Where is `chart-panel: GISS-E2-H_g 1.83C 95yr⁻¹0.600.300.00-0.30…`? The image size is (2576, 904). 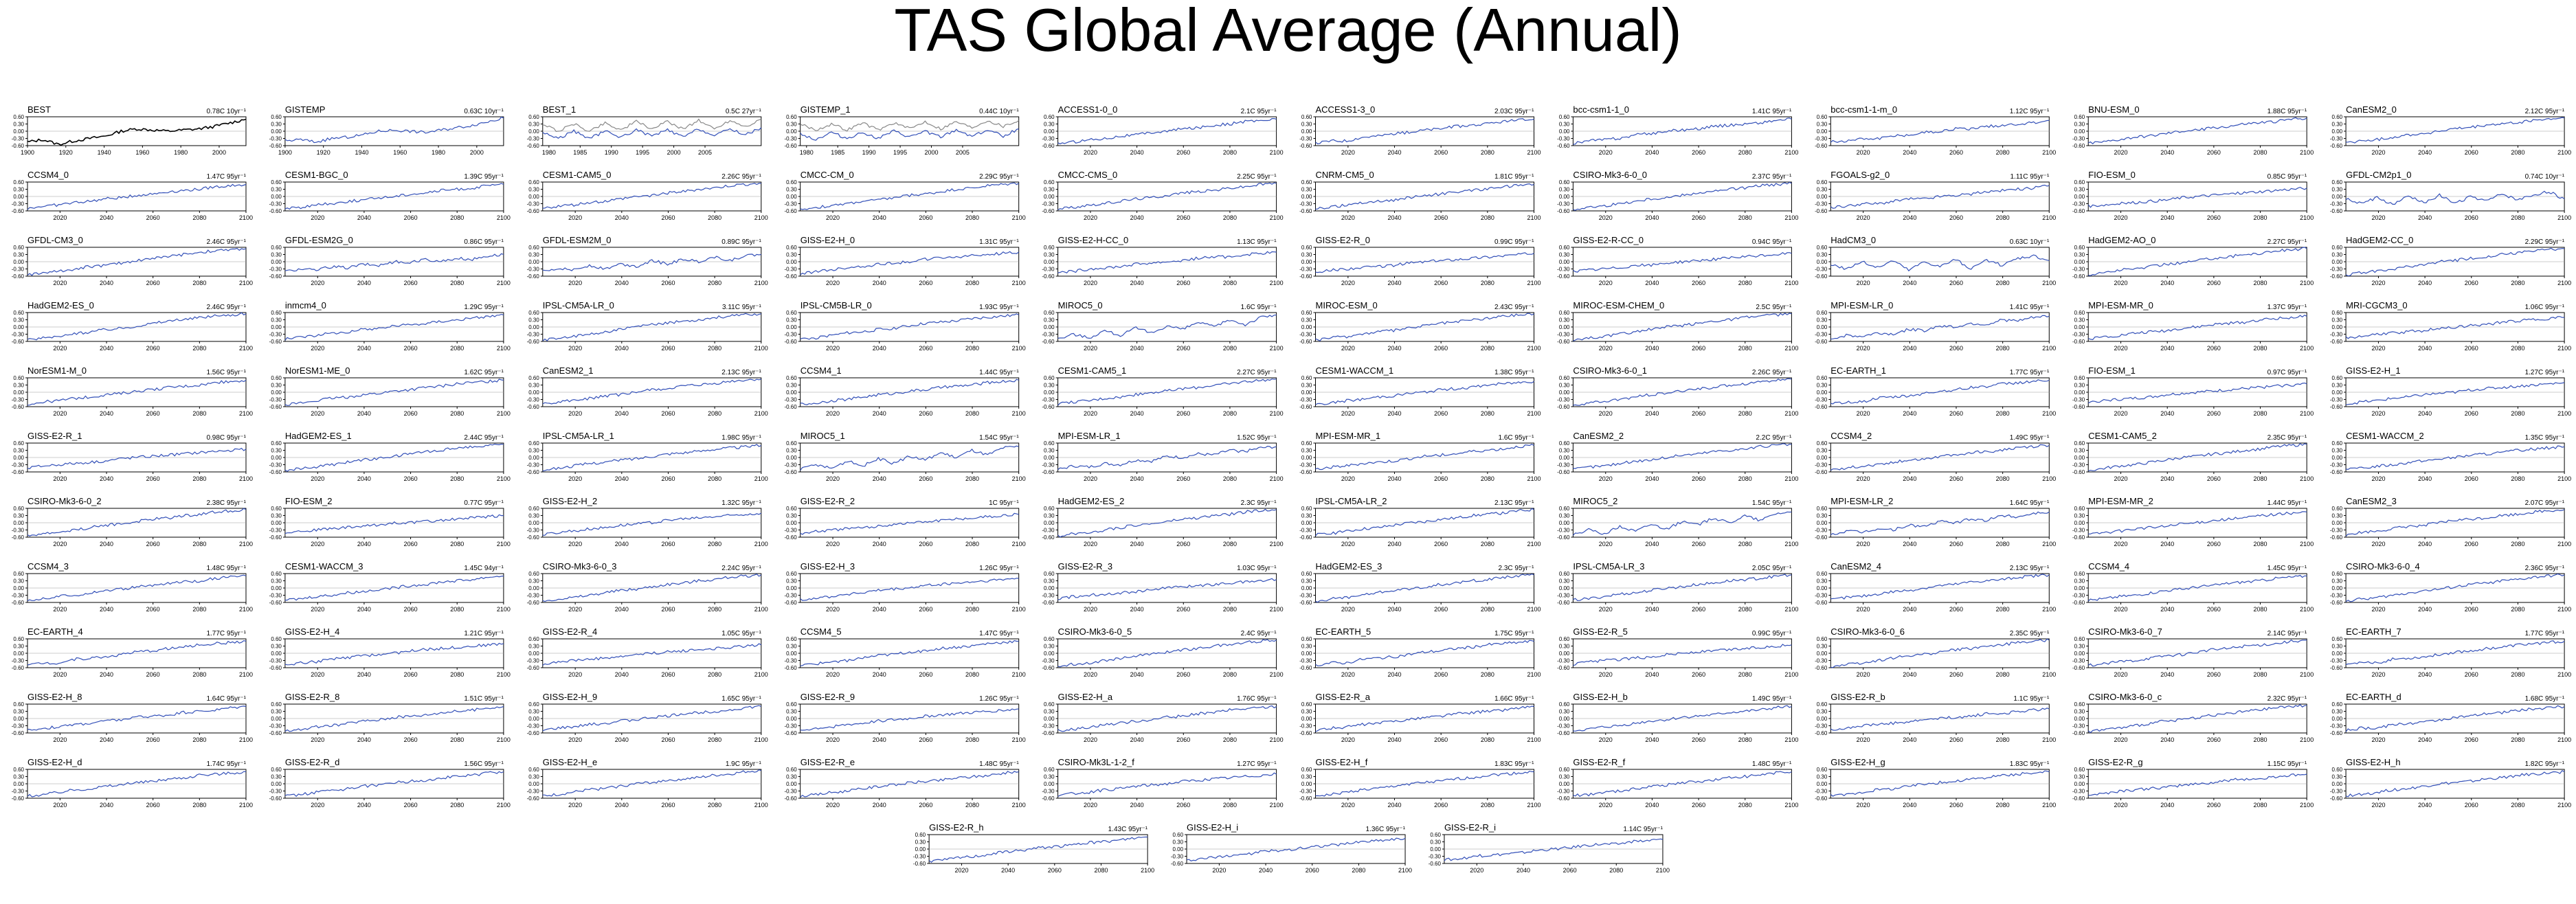 chart-panel: GISS-E2-H_g 1.83C 95yr⁻¹0.600.300.00-0.30… is located at coordinates (1935, 783).